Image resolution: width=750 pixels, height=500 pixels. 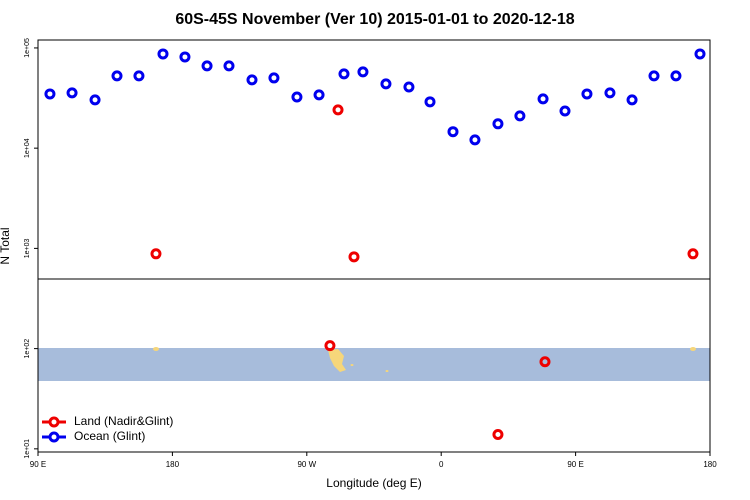 I want to click on y-tick-label: 1e+02, so click(x=27, y=349).